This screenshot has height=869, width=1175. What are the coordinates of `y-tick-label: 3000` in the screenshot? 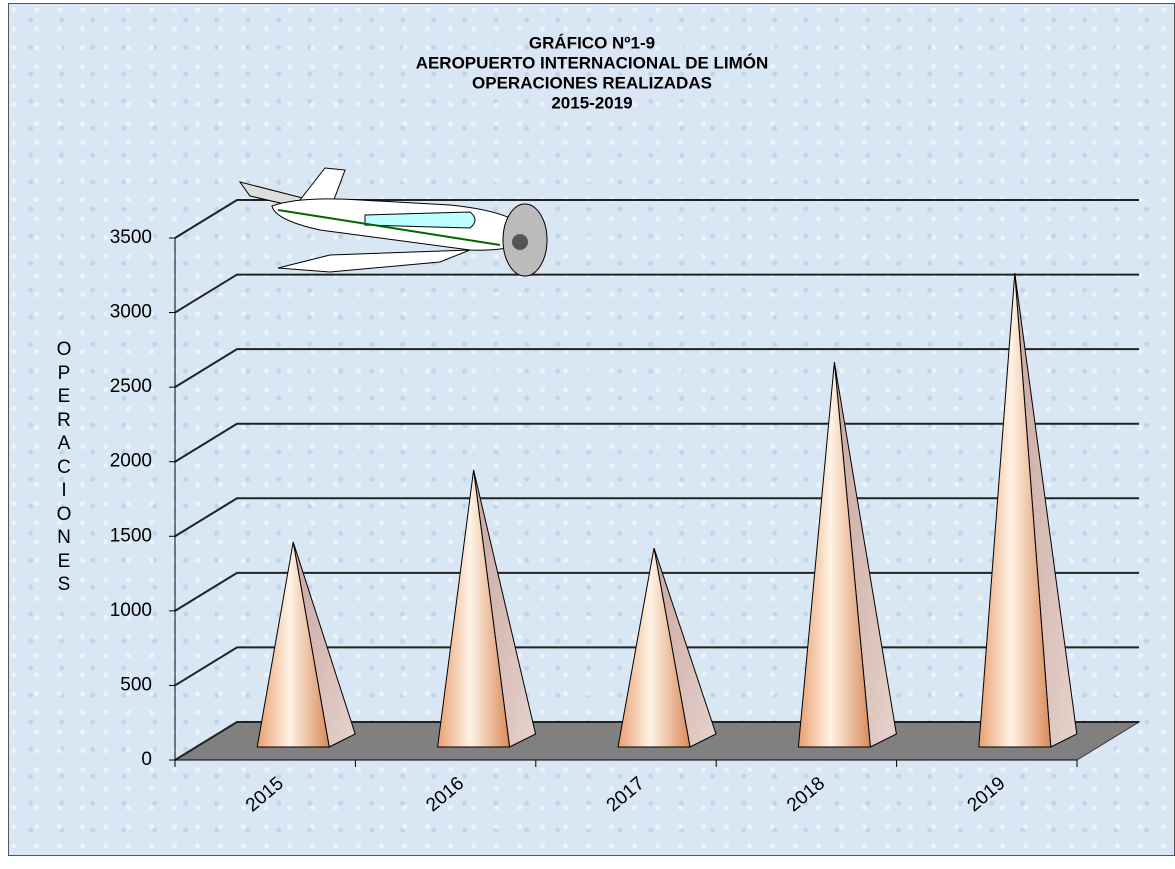 It's located at (131, 312).